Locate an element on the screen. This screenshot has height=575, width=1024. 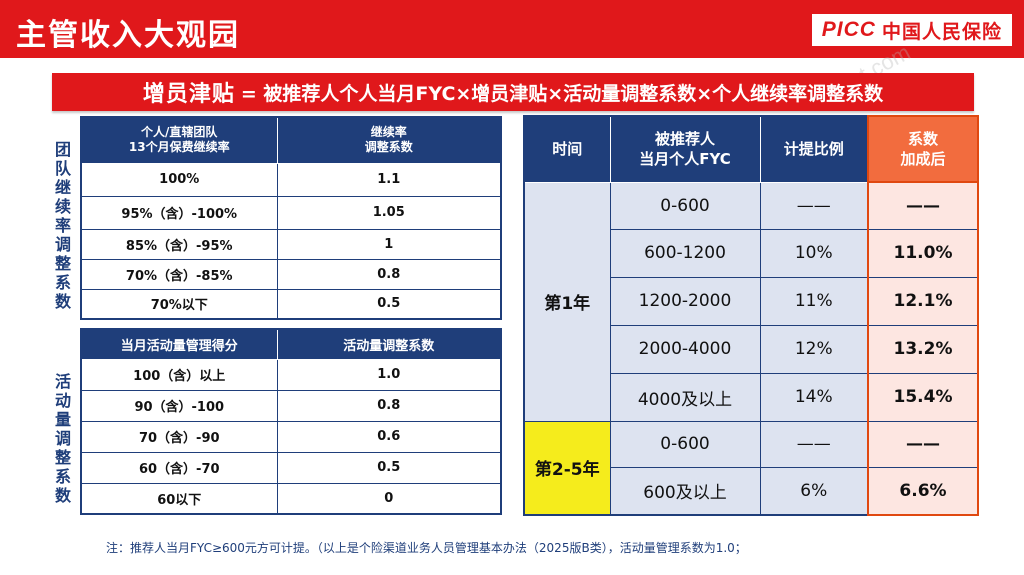
page-title: 主管收入大观园 is located at coordinates (128, 35).